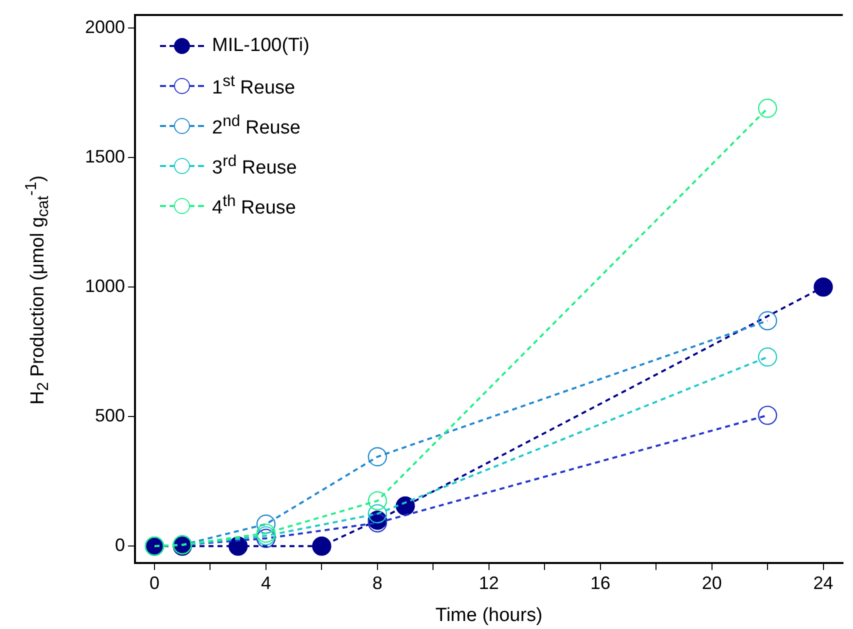 The width and height of the screenshot is (853, 629). I want to click on legend-label: 2$^{nd}$ Reuse, so click(256, 126).